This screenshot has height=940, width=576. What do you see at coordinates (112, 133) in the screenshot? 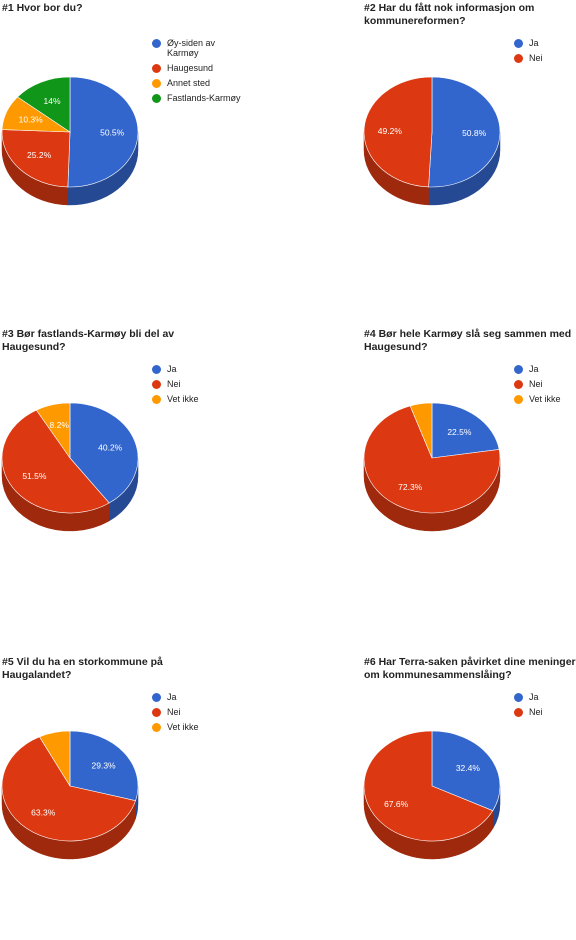
I see `pie-value-label: 50.5%` at bounding box center [112, 133].